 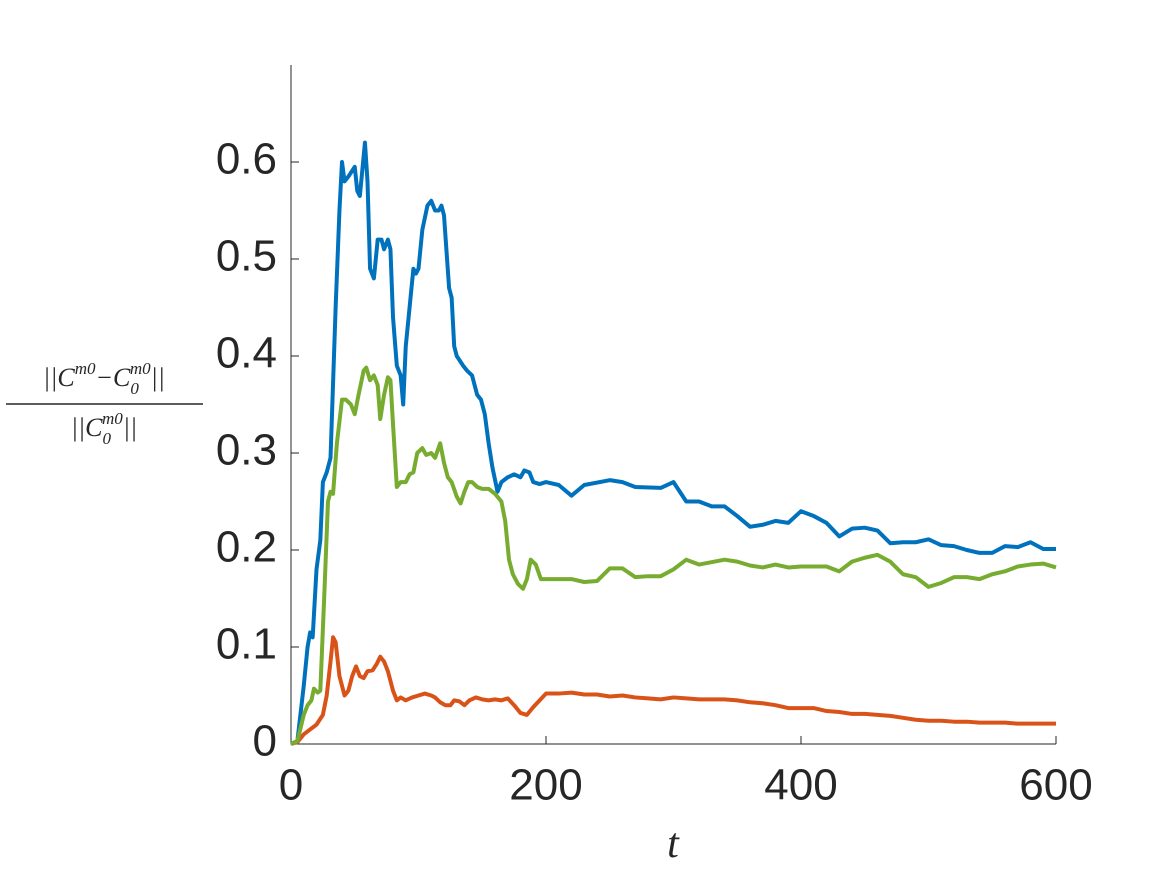 I want to click on y-tick-label: 0.6, so click(x=246, y=159).